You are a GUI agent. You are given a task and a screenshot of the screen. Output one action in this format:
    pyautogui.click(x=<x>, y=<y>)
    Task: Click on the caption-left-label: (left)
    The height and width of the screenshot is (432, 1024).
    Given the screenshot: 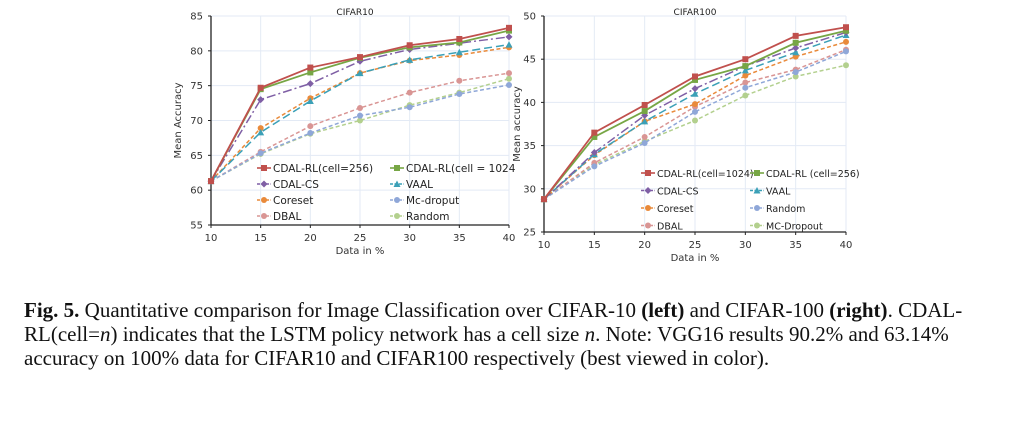 What is the action you would take?
    pyautogui.click(x=663, y=310)
    